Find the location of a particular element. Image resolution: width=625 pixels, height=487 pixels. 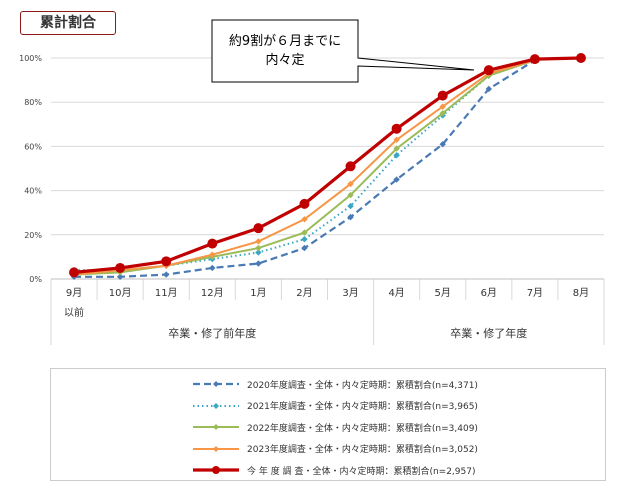

y-tick-label: 0% is located at coordinates (35, 279).